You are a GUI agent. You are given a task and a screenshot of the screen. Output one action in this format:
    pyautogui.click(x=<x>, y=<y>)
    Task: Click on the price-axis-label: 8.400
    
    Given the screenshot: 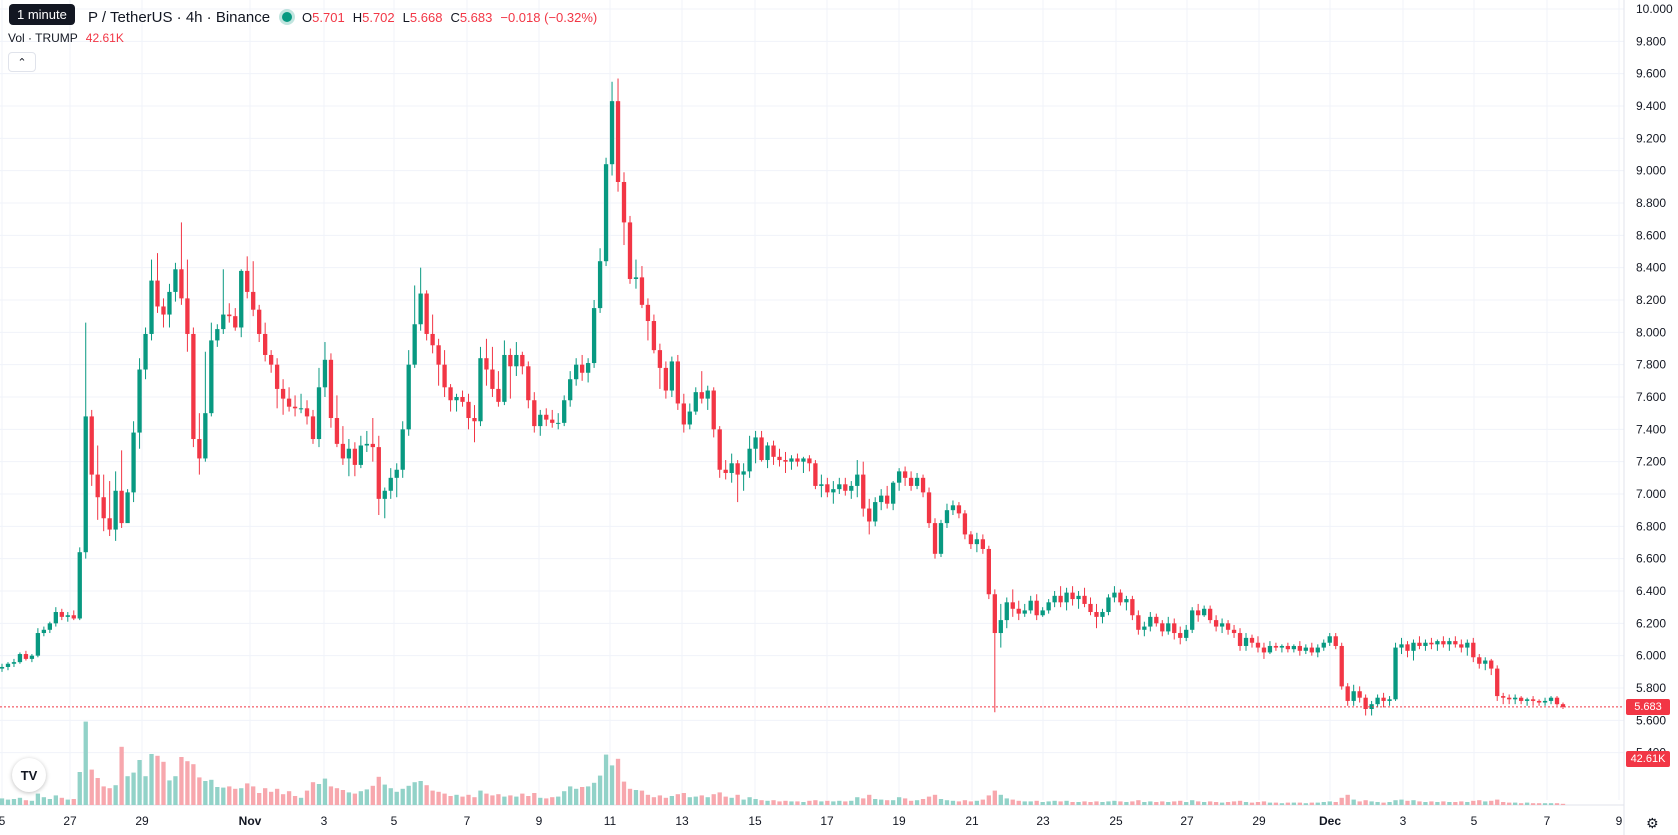 What is the action you would take?
    pyautogui.click(x=1651, y=268)
    